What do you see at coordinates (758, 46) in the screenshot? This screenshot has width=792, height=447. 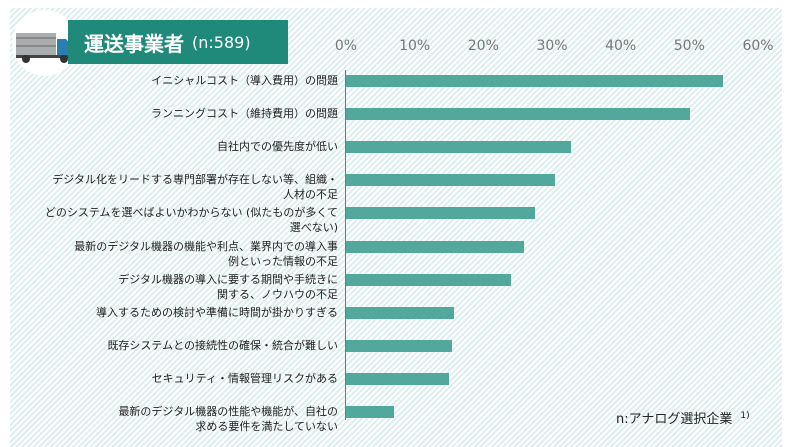 I see `x-tick-label: 60%` at bounding box center [758, 46].